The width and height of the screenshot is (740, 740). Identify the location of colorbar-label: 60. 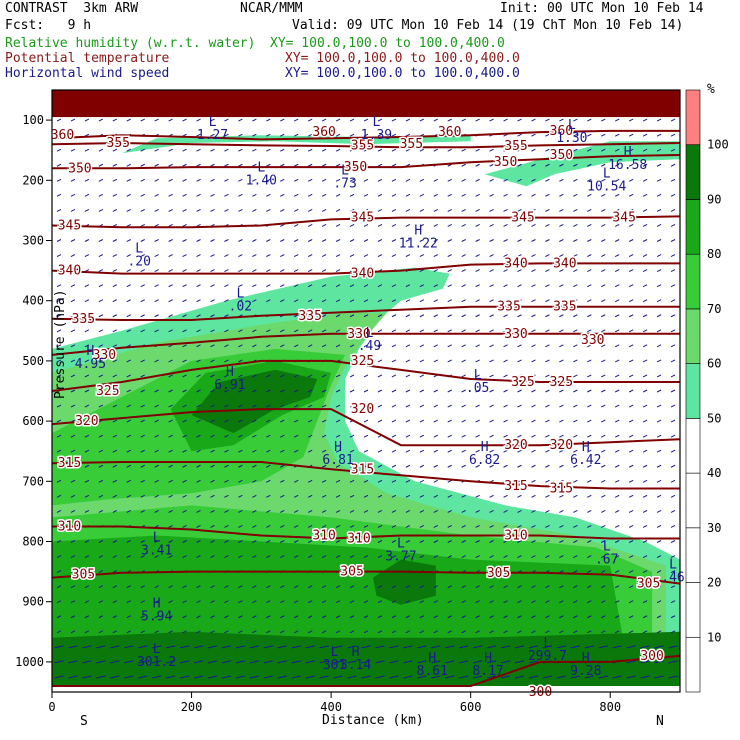
(714, 364).